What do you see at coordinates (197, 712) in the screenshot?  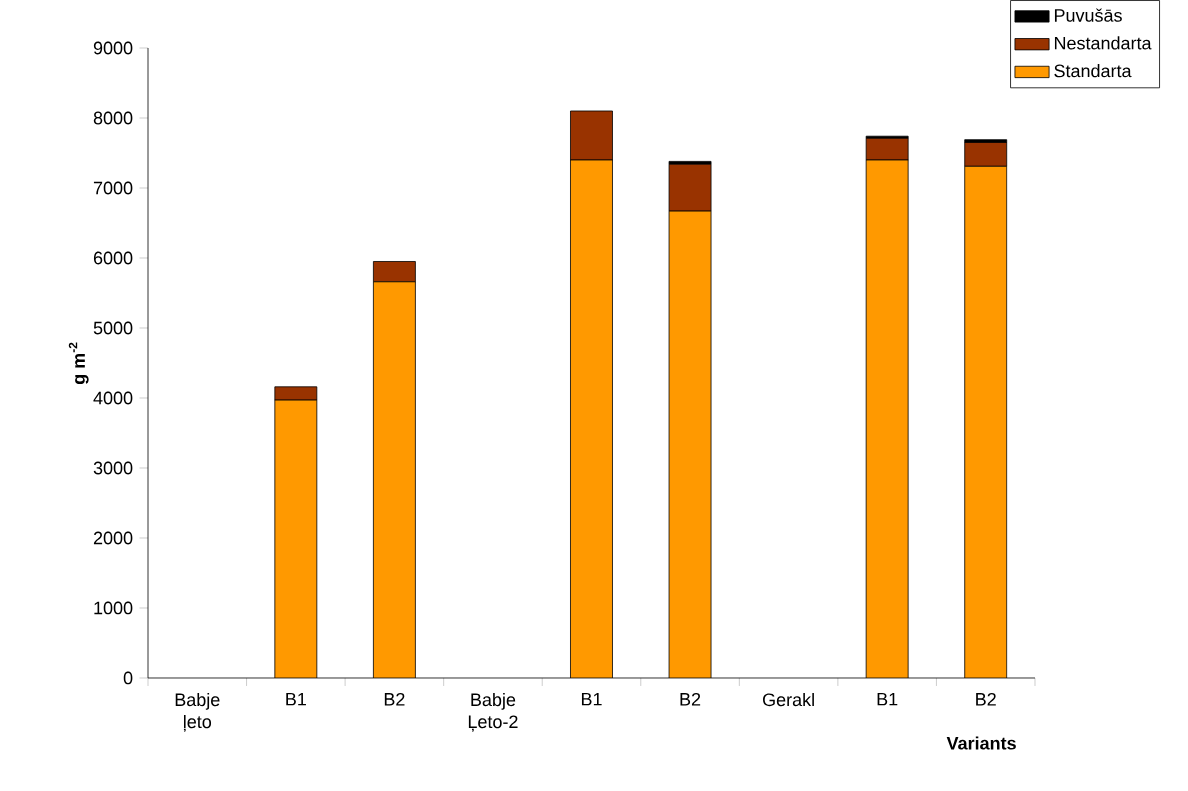 I see `x-tick-label: Babje ļeto` at bounding box center [197, 712].